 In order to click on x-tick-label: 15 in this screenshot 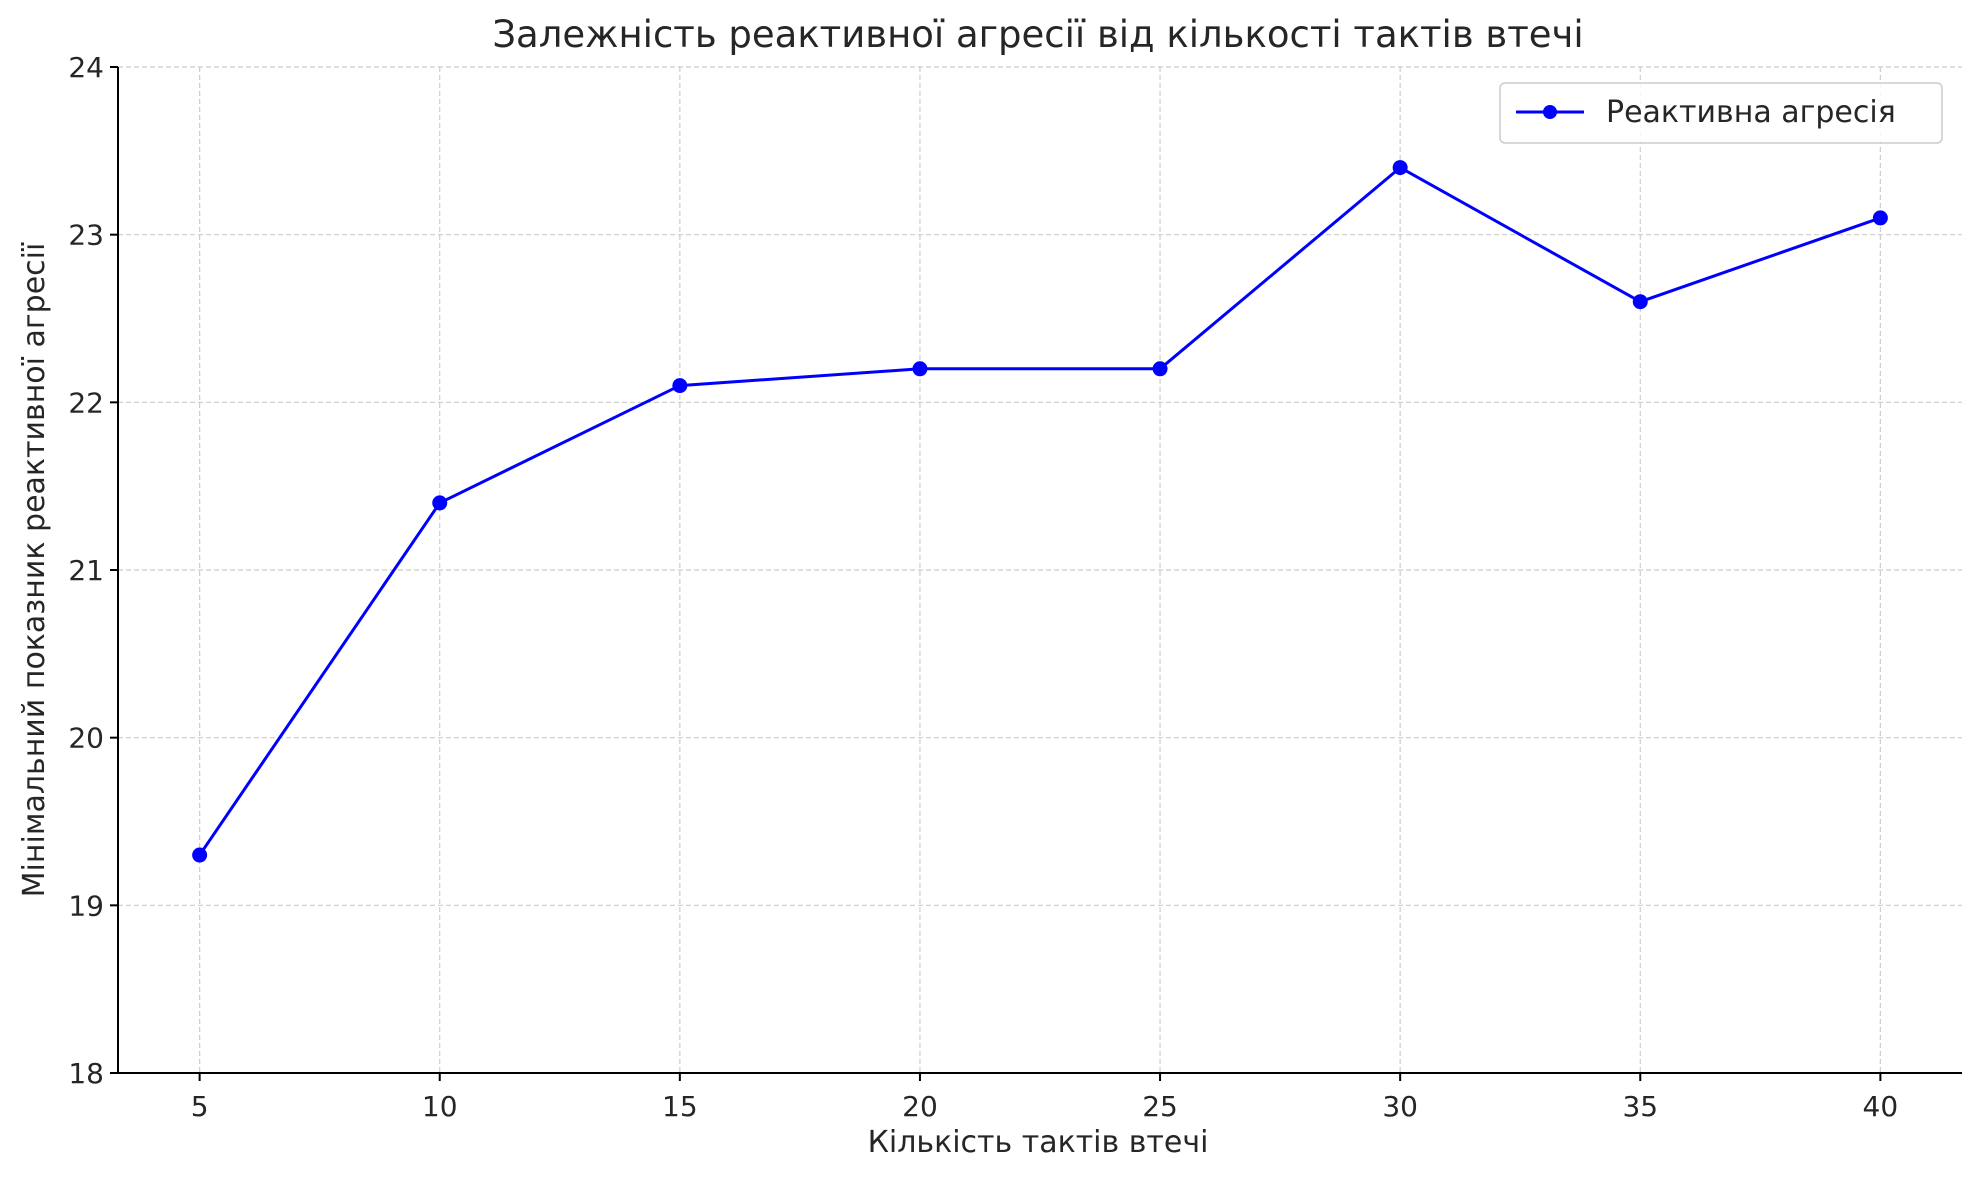, I will do `click(680, 1106)`.